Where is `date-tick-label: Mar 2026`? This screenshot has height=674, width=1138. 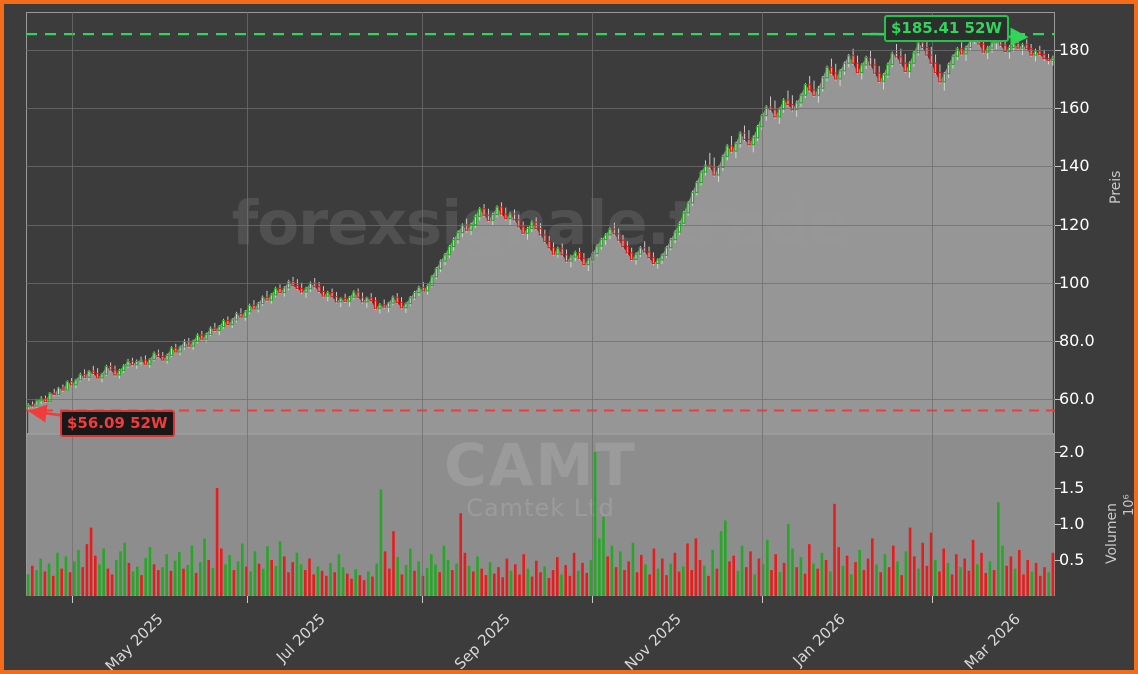 date-tick-label: Mar 2026 is located at coordinates (992, 640).